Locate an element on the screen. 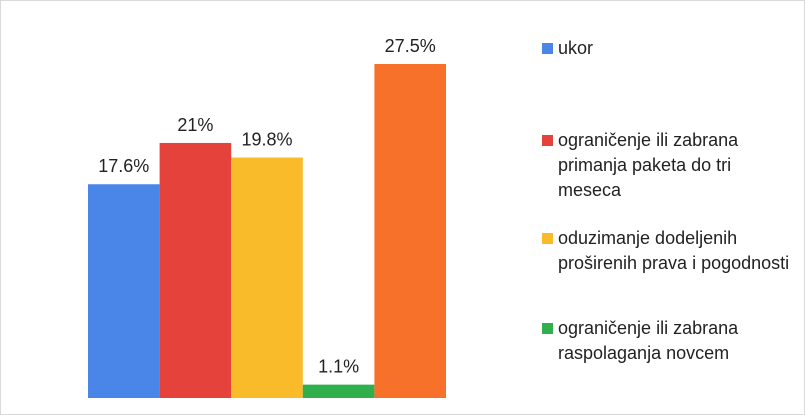 The width and height of the screenshot is (805, 415). data-label: 21% is located at coordinates (195, 125).